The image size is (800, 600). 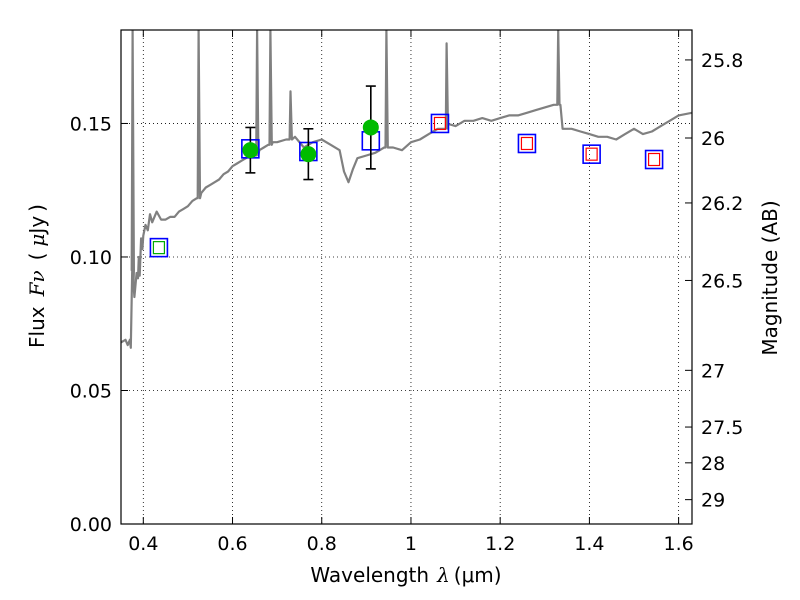 I want to click on y2-tick-label: 27, so click(x=713, y=371).